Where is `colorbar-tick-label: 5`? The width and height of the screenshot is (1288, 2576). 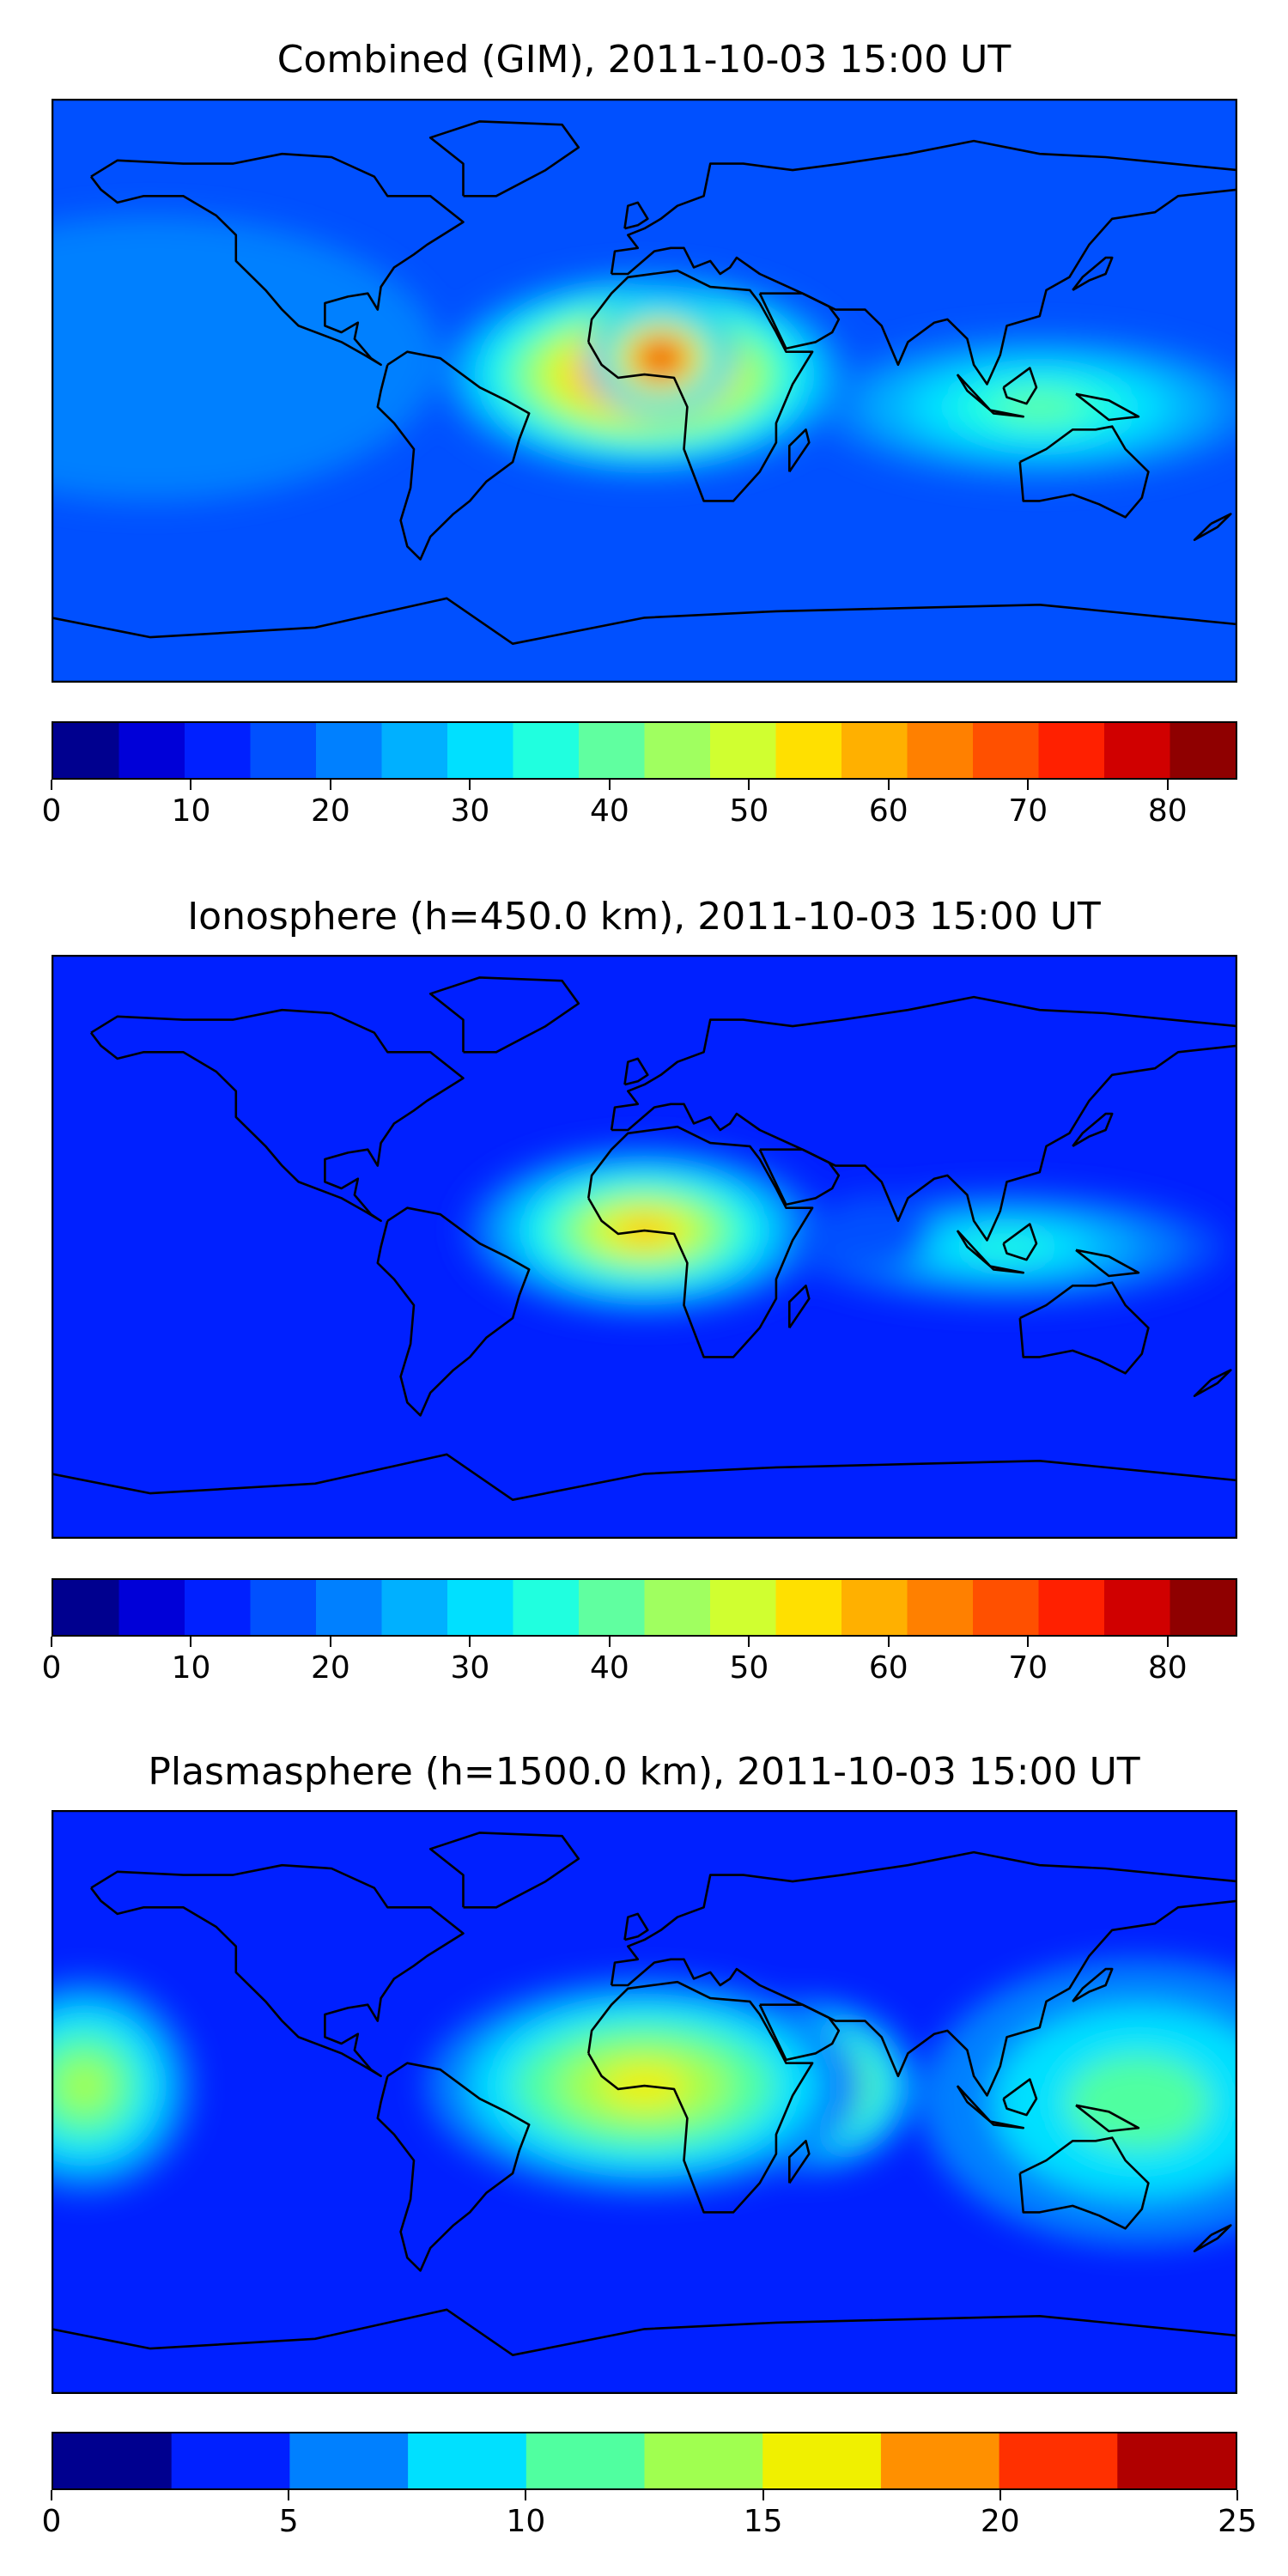 colorbar-tick-label: 5 is located at coordinates (289, 2522).